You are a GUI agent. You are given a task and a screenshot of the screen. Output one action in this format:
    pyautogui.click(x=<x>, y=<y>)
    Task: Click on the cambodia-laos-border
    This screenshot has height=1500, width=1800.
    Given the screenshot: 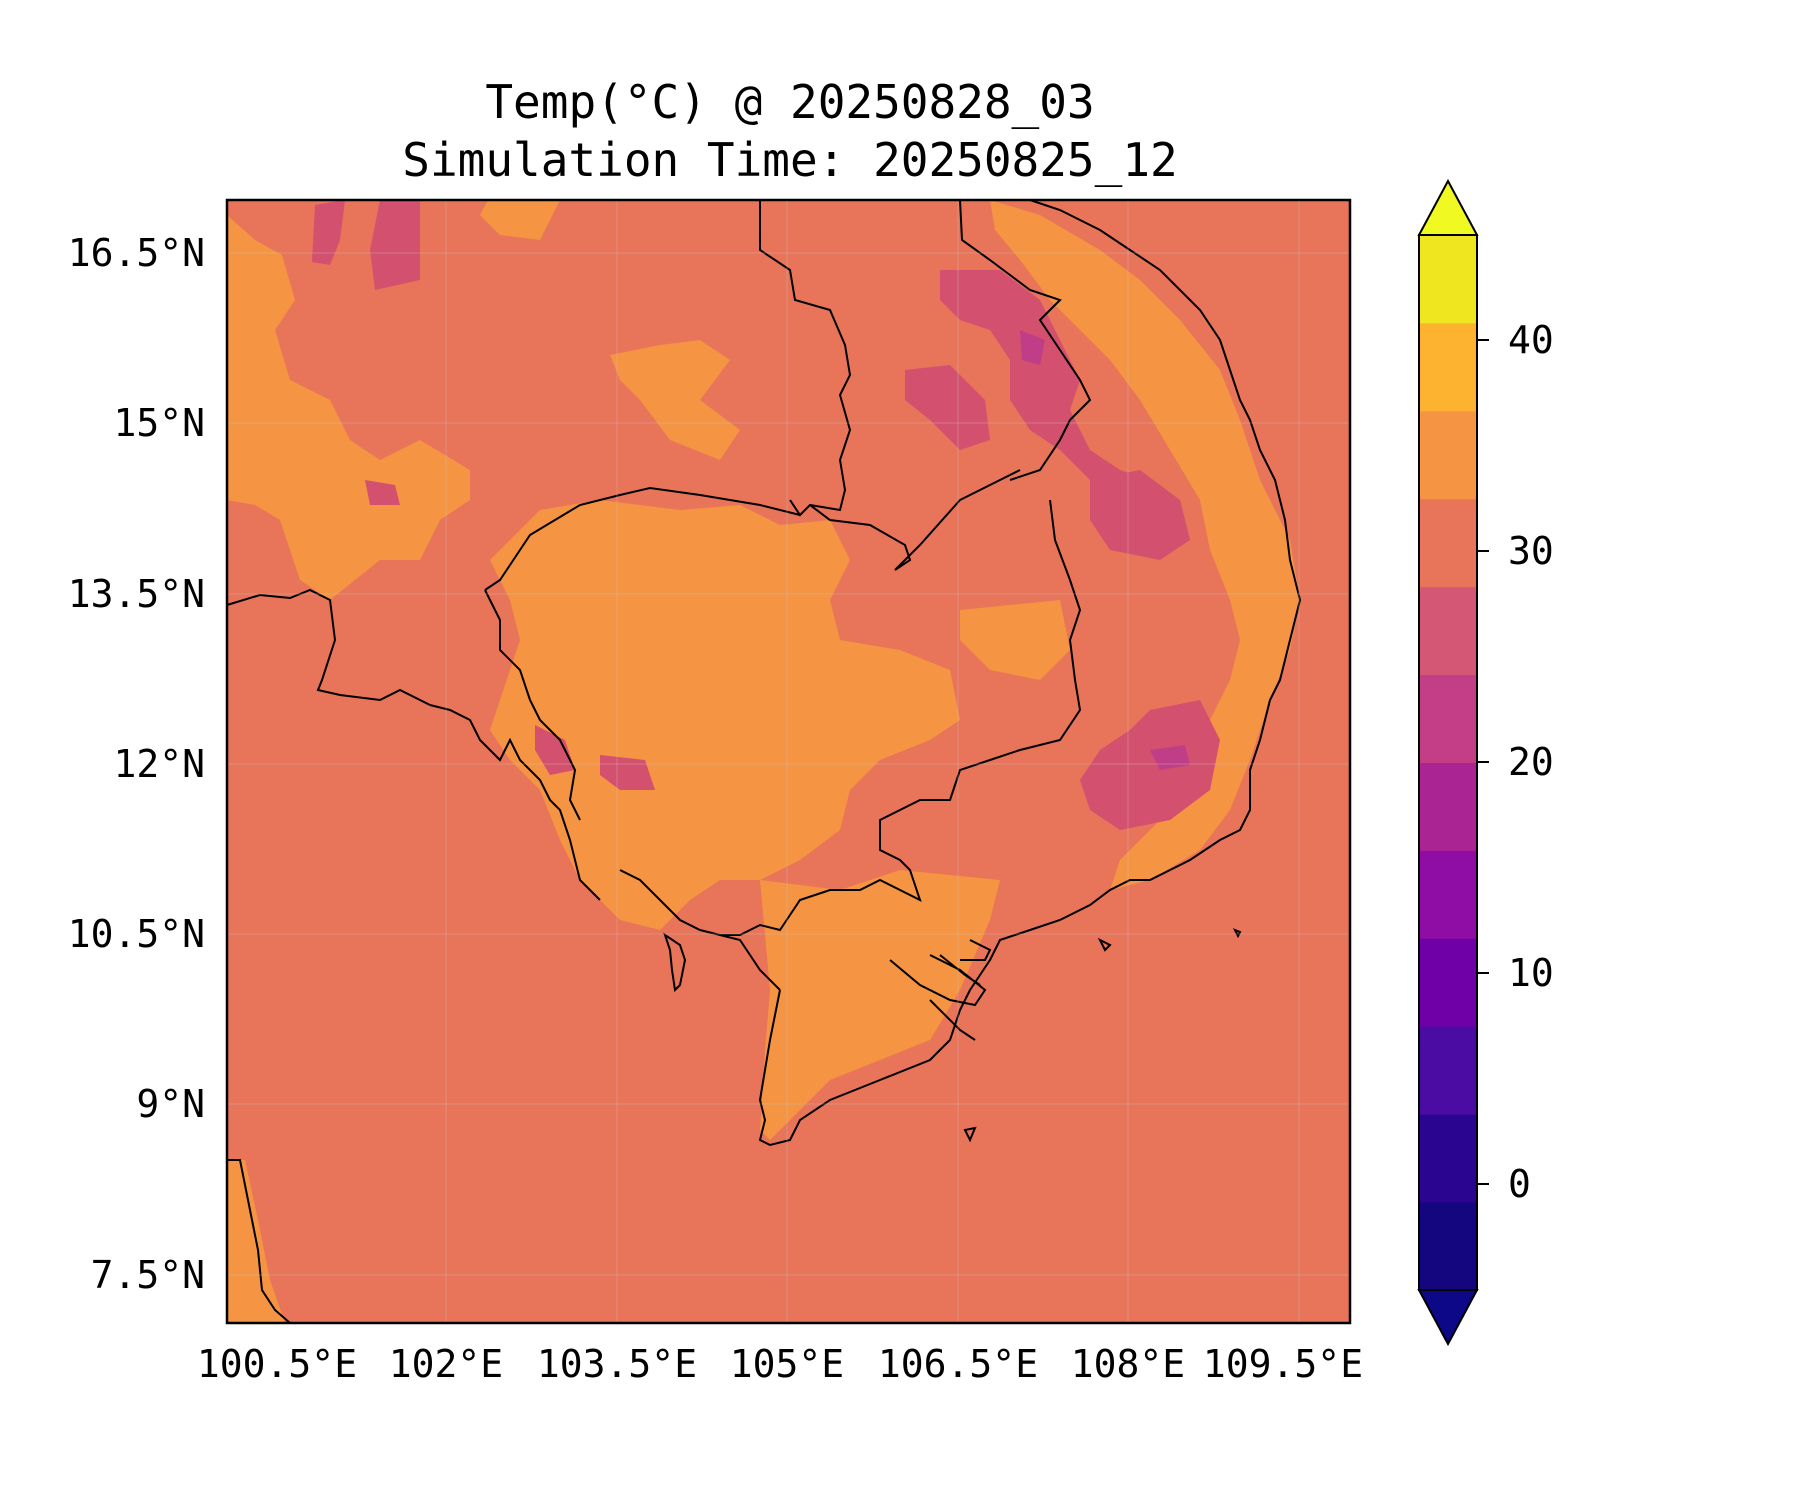 What is the action you would take?
    pyautogui.click(x=915, y=520)
    